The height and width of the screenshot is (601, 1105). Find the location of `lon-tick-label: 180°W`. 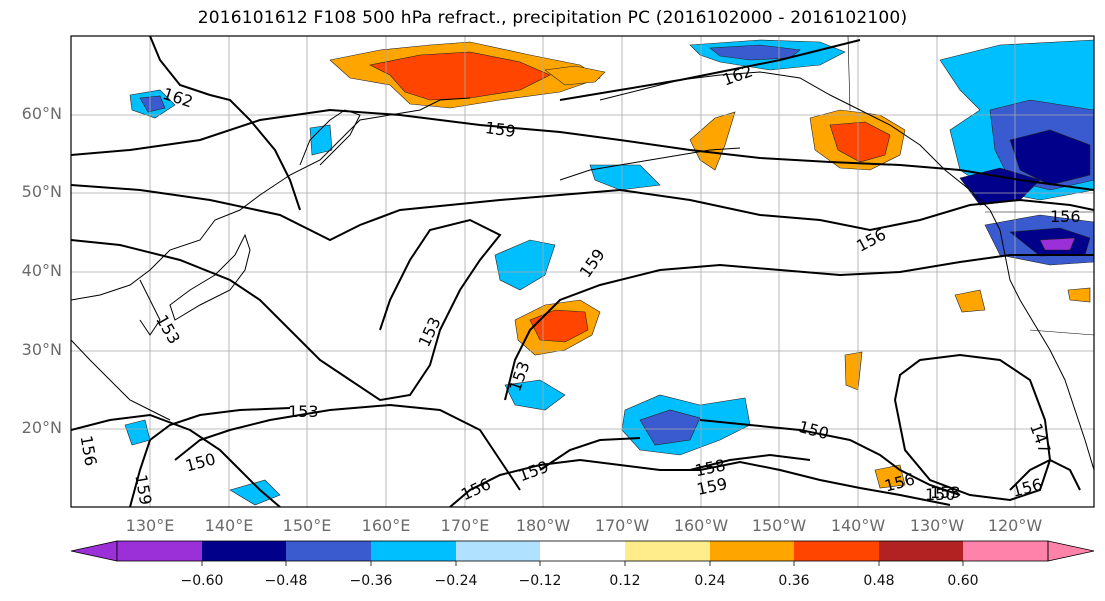

lon-tick-label: 180°W is located at coordinates (543, 525).